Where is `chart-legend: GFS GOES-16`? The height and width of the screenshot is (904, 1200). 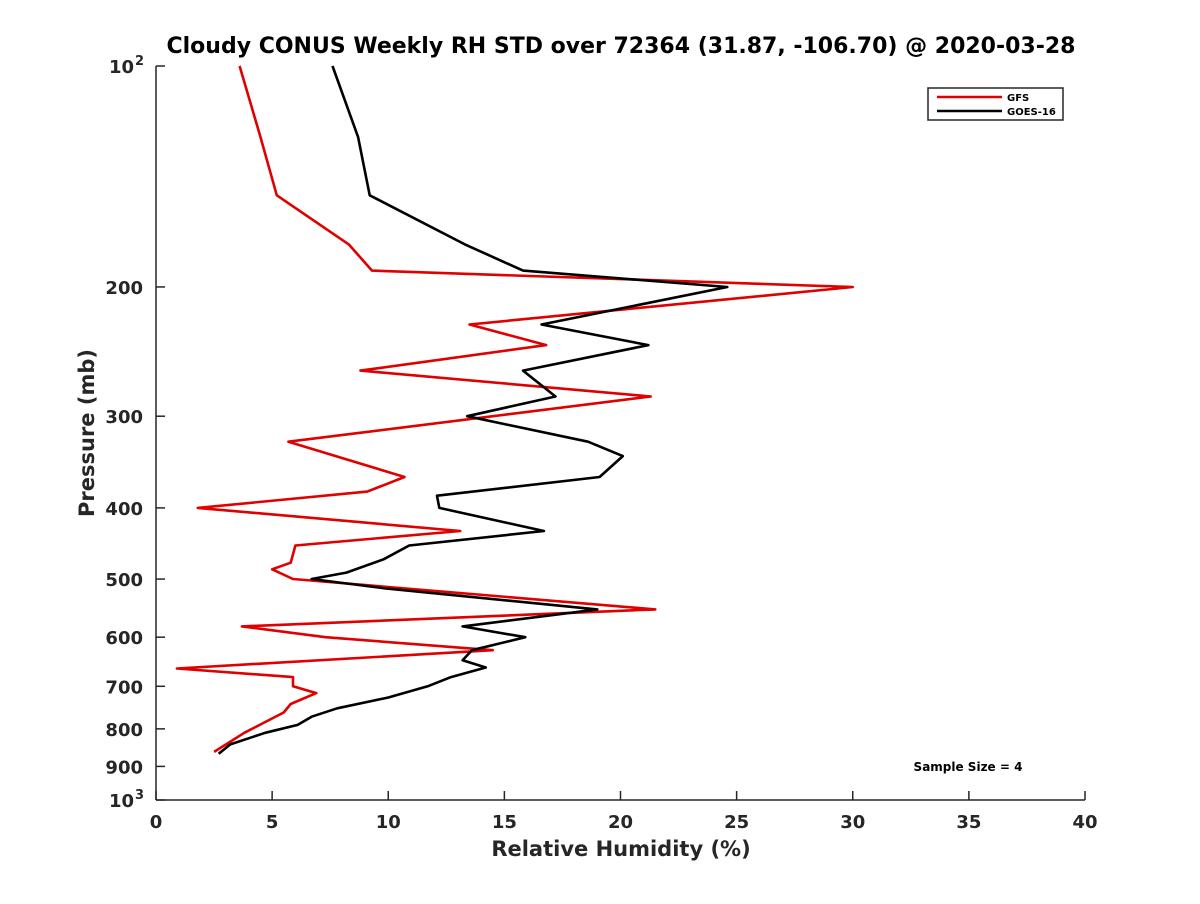
chart-legend: GFS GOES-16 is located at coordinates (995, 104).